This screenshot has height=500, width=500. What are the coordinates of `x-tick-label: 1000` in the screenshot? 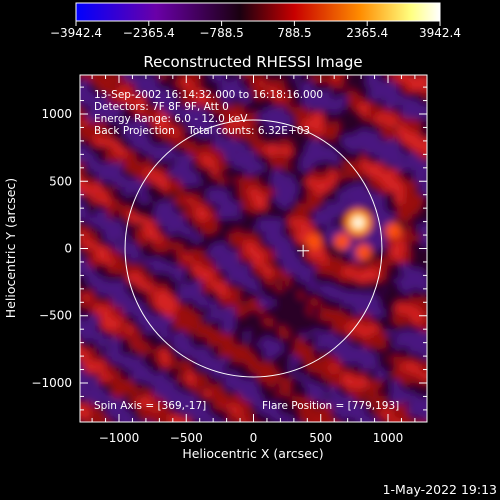 It's located at (388, 438).